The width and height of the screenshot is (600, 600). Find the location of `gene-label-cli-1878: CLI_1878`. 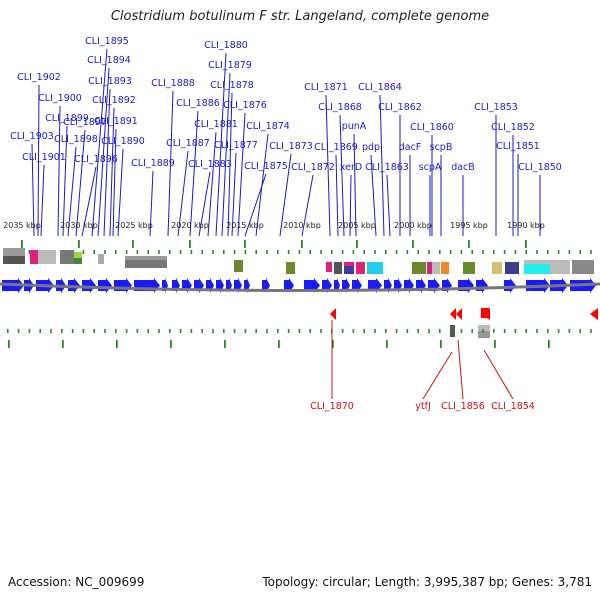

gene-label-cli-1878: CLI_1878 is located at coordinates (232, 85).